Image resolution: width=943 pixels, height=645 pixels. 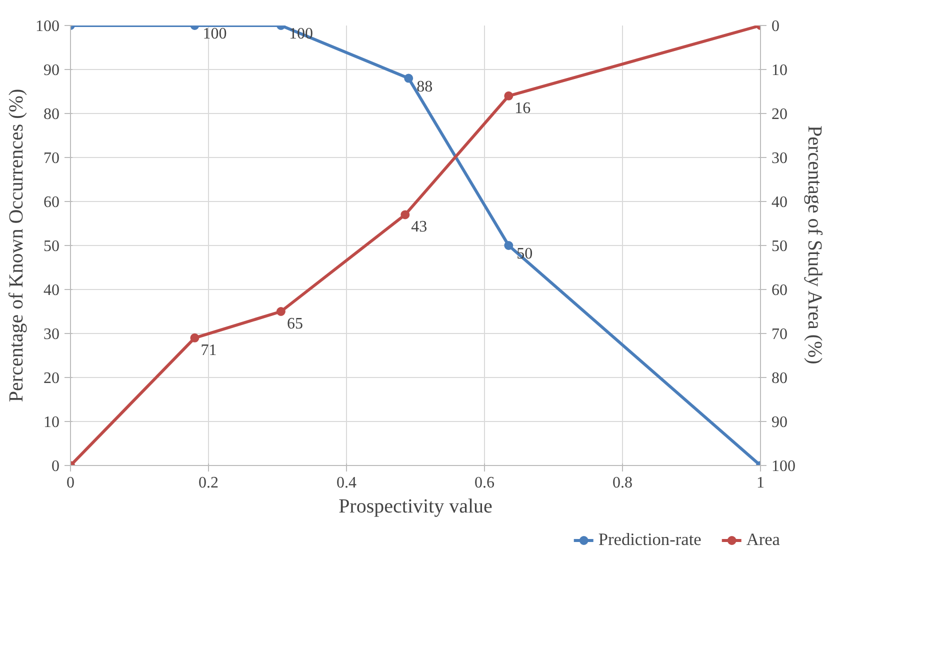 I want to click on y2-tick-label: 30, so click(x=780, y=158).